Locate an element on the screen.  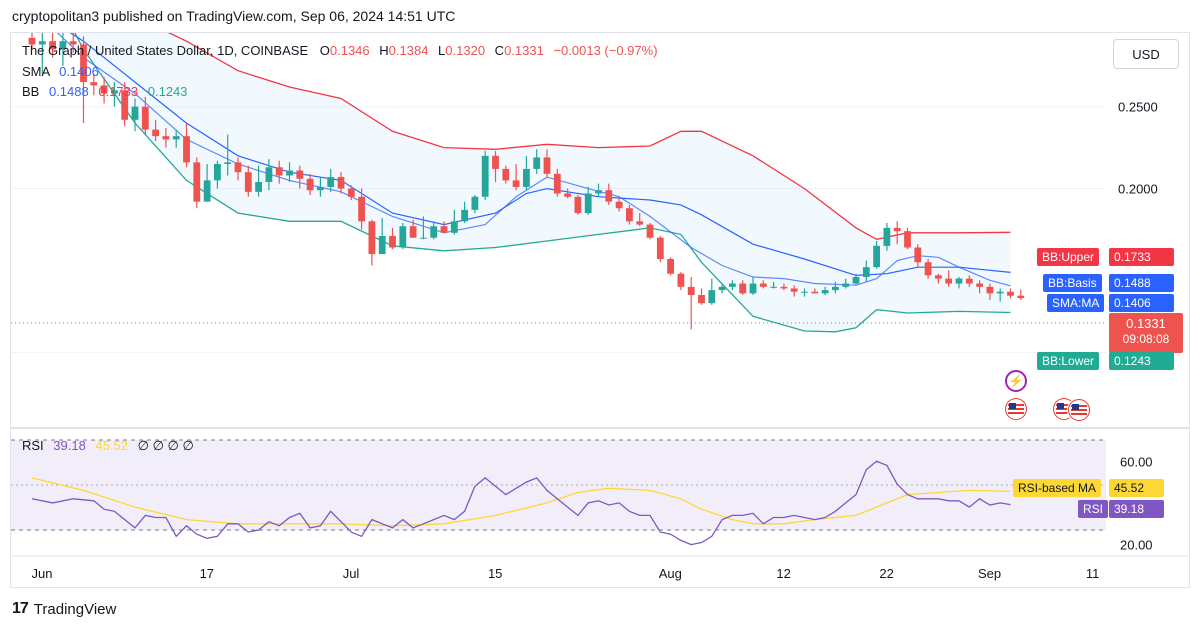
rsi-ma-line is located at coordinates (521, 502).